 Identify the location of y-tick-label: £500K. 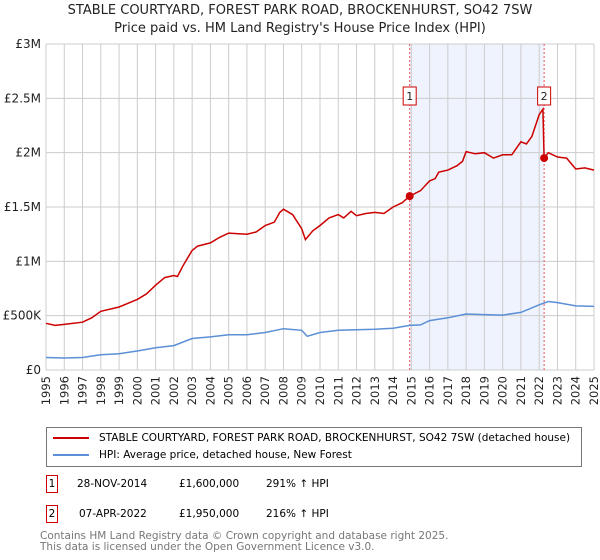
(23, 316).